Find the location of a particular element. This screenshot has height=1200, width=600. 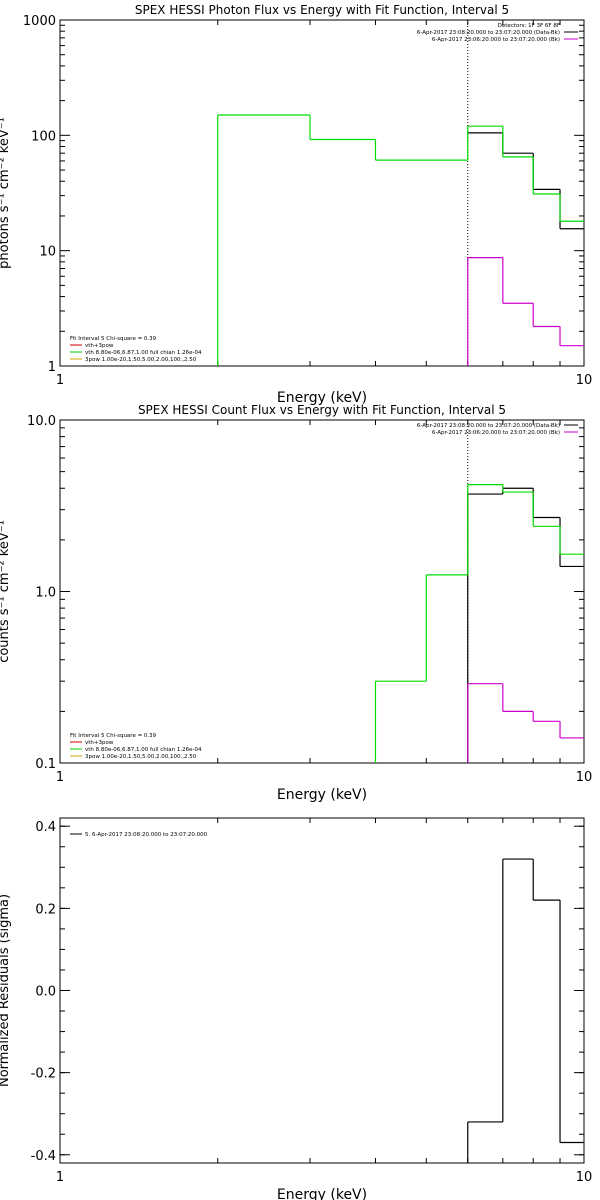

y-axis-label: counts s⁻¹ cm⁻² keV⁻¹ is located at coordinates (6, 591).